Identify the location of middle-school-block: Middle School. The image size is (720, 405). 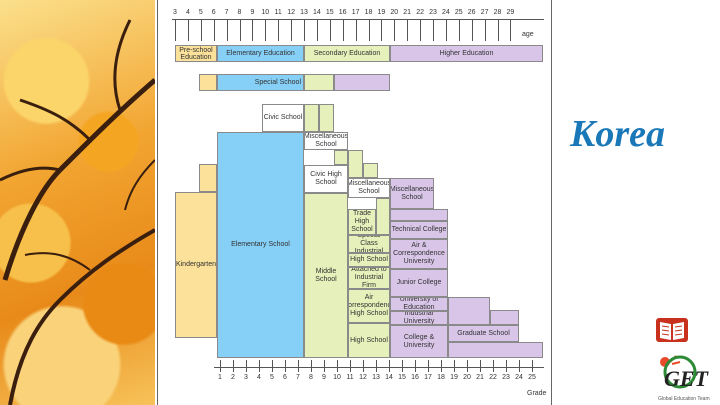
(326, 275).